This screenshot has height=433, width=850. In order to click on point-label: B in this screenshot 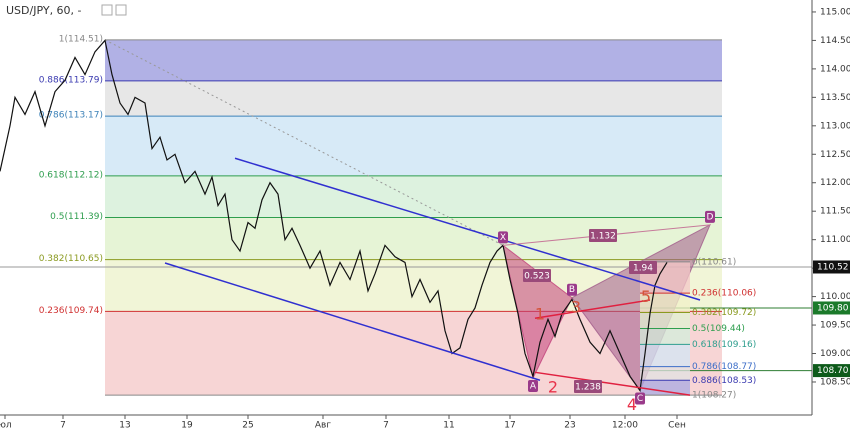, I will do `click(572, 290)`.